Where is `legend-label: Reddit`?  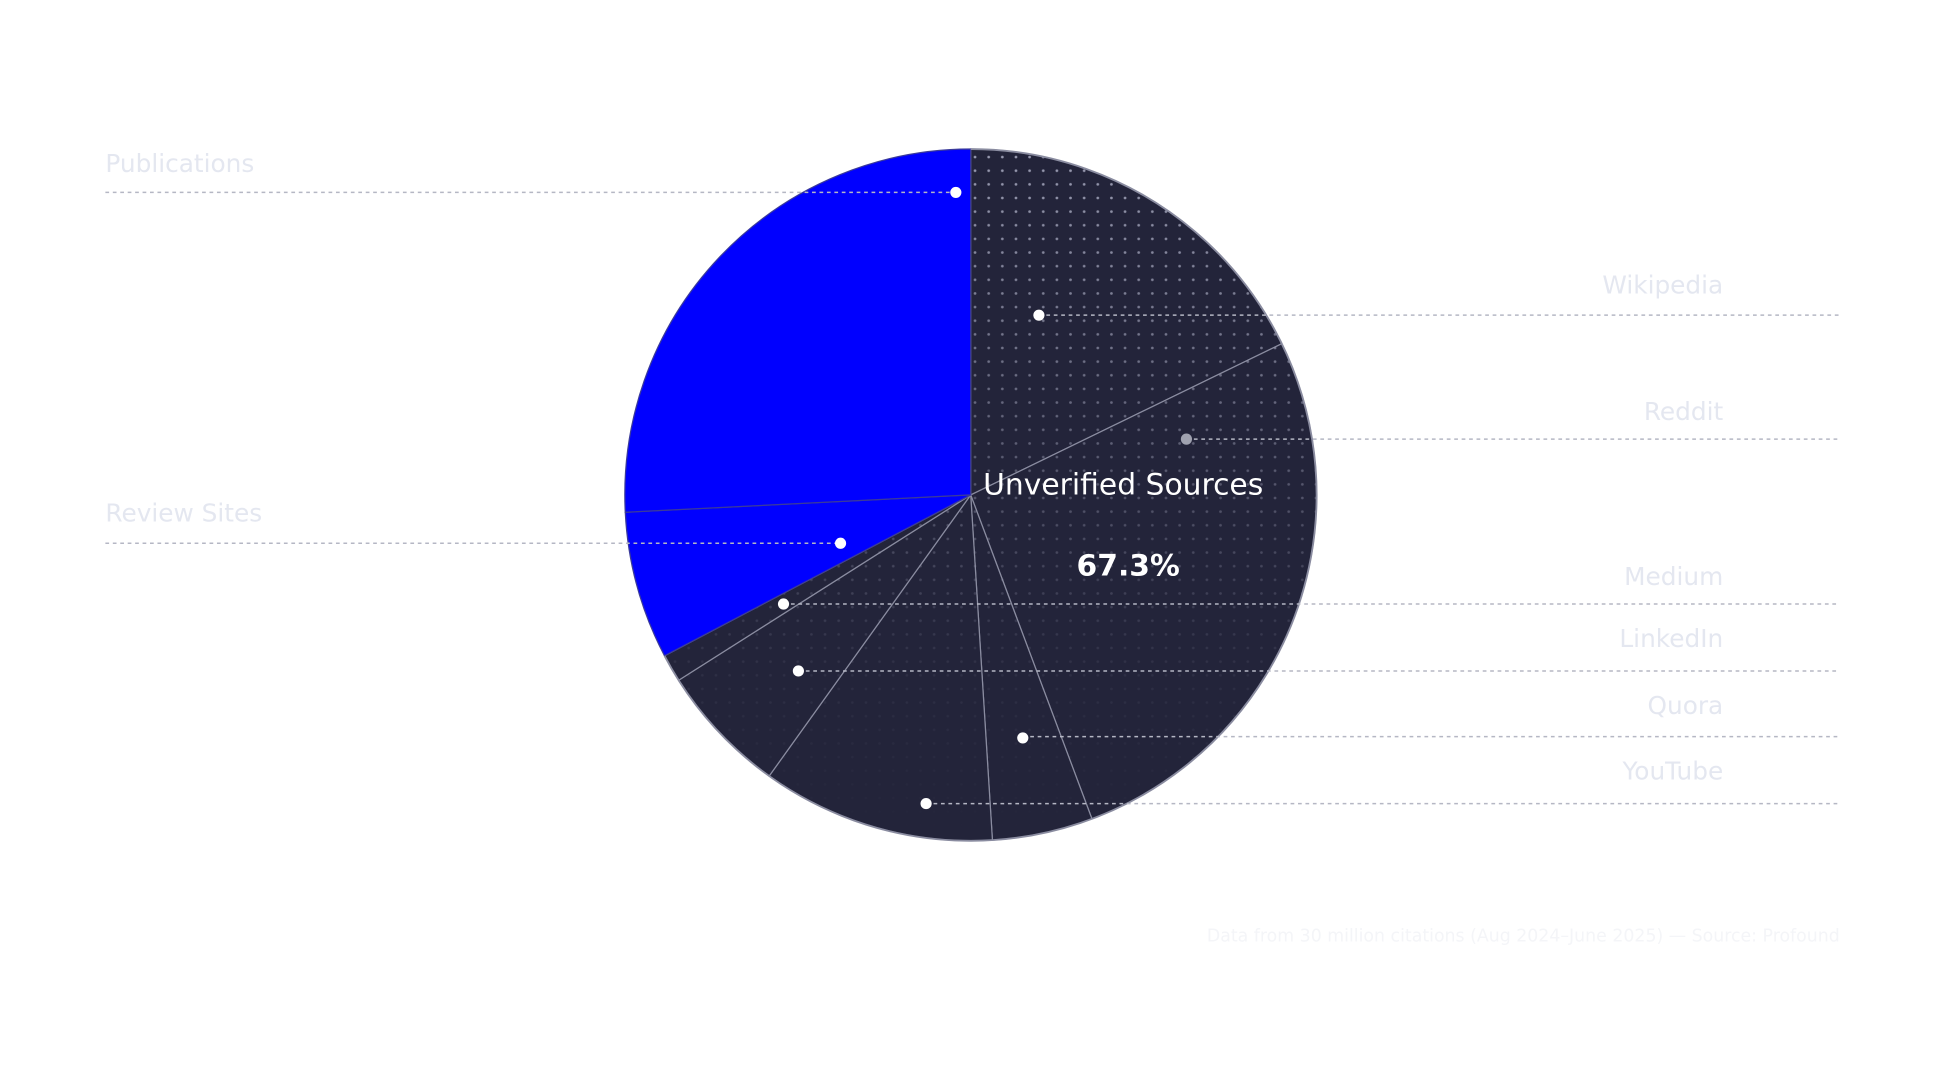
legend-label: Reddit is located at coordinates (1684, 411).